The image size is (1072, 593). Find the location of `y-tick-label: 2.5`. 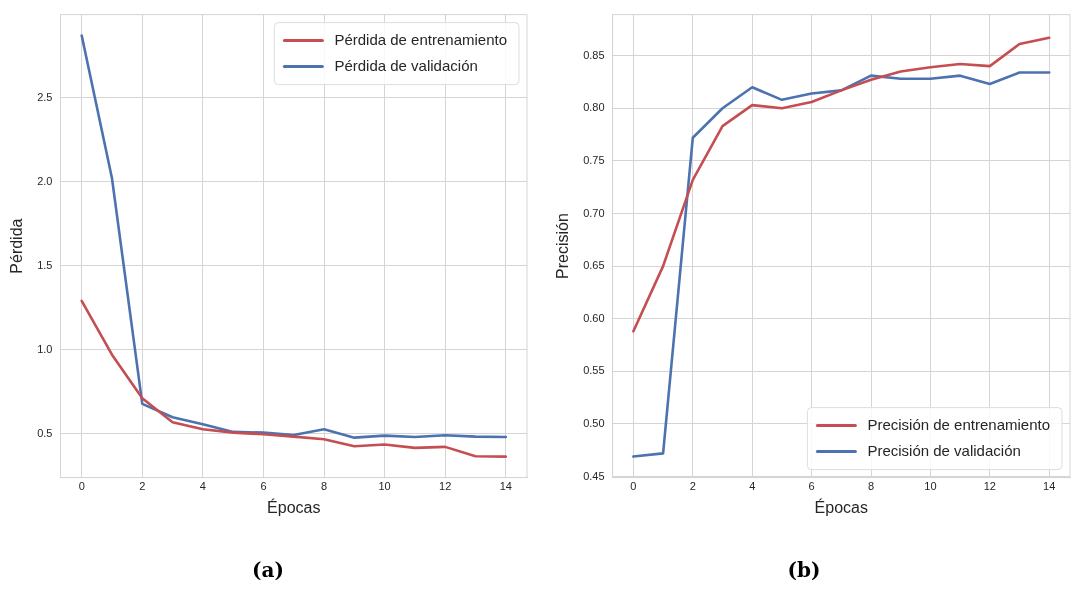

y-tick-label: 2.5 is located at coordinates (45, 96).